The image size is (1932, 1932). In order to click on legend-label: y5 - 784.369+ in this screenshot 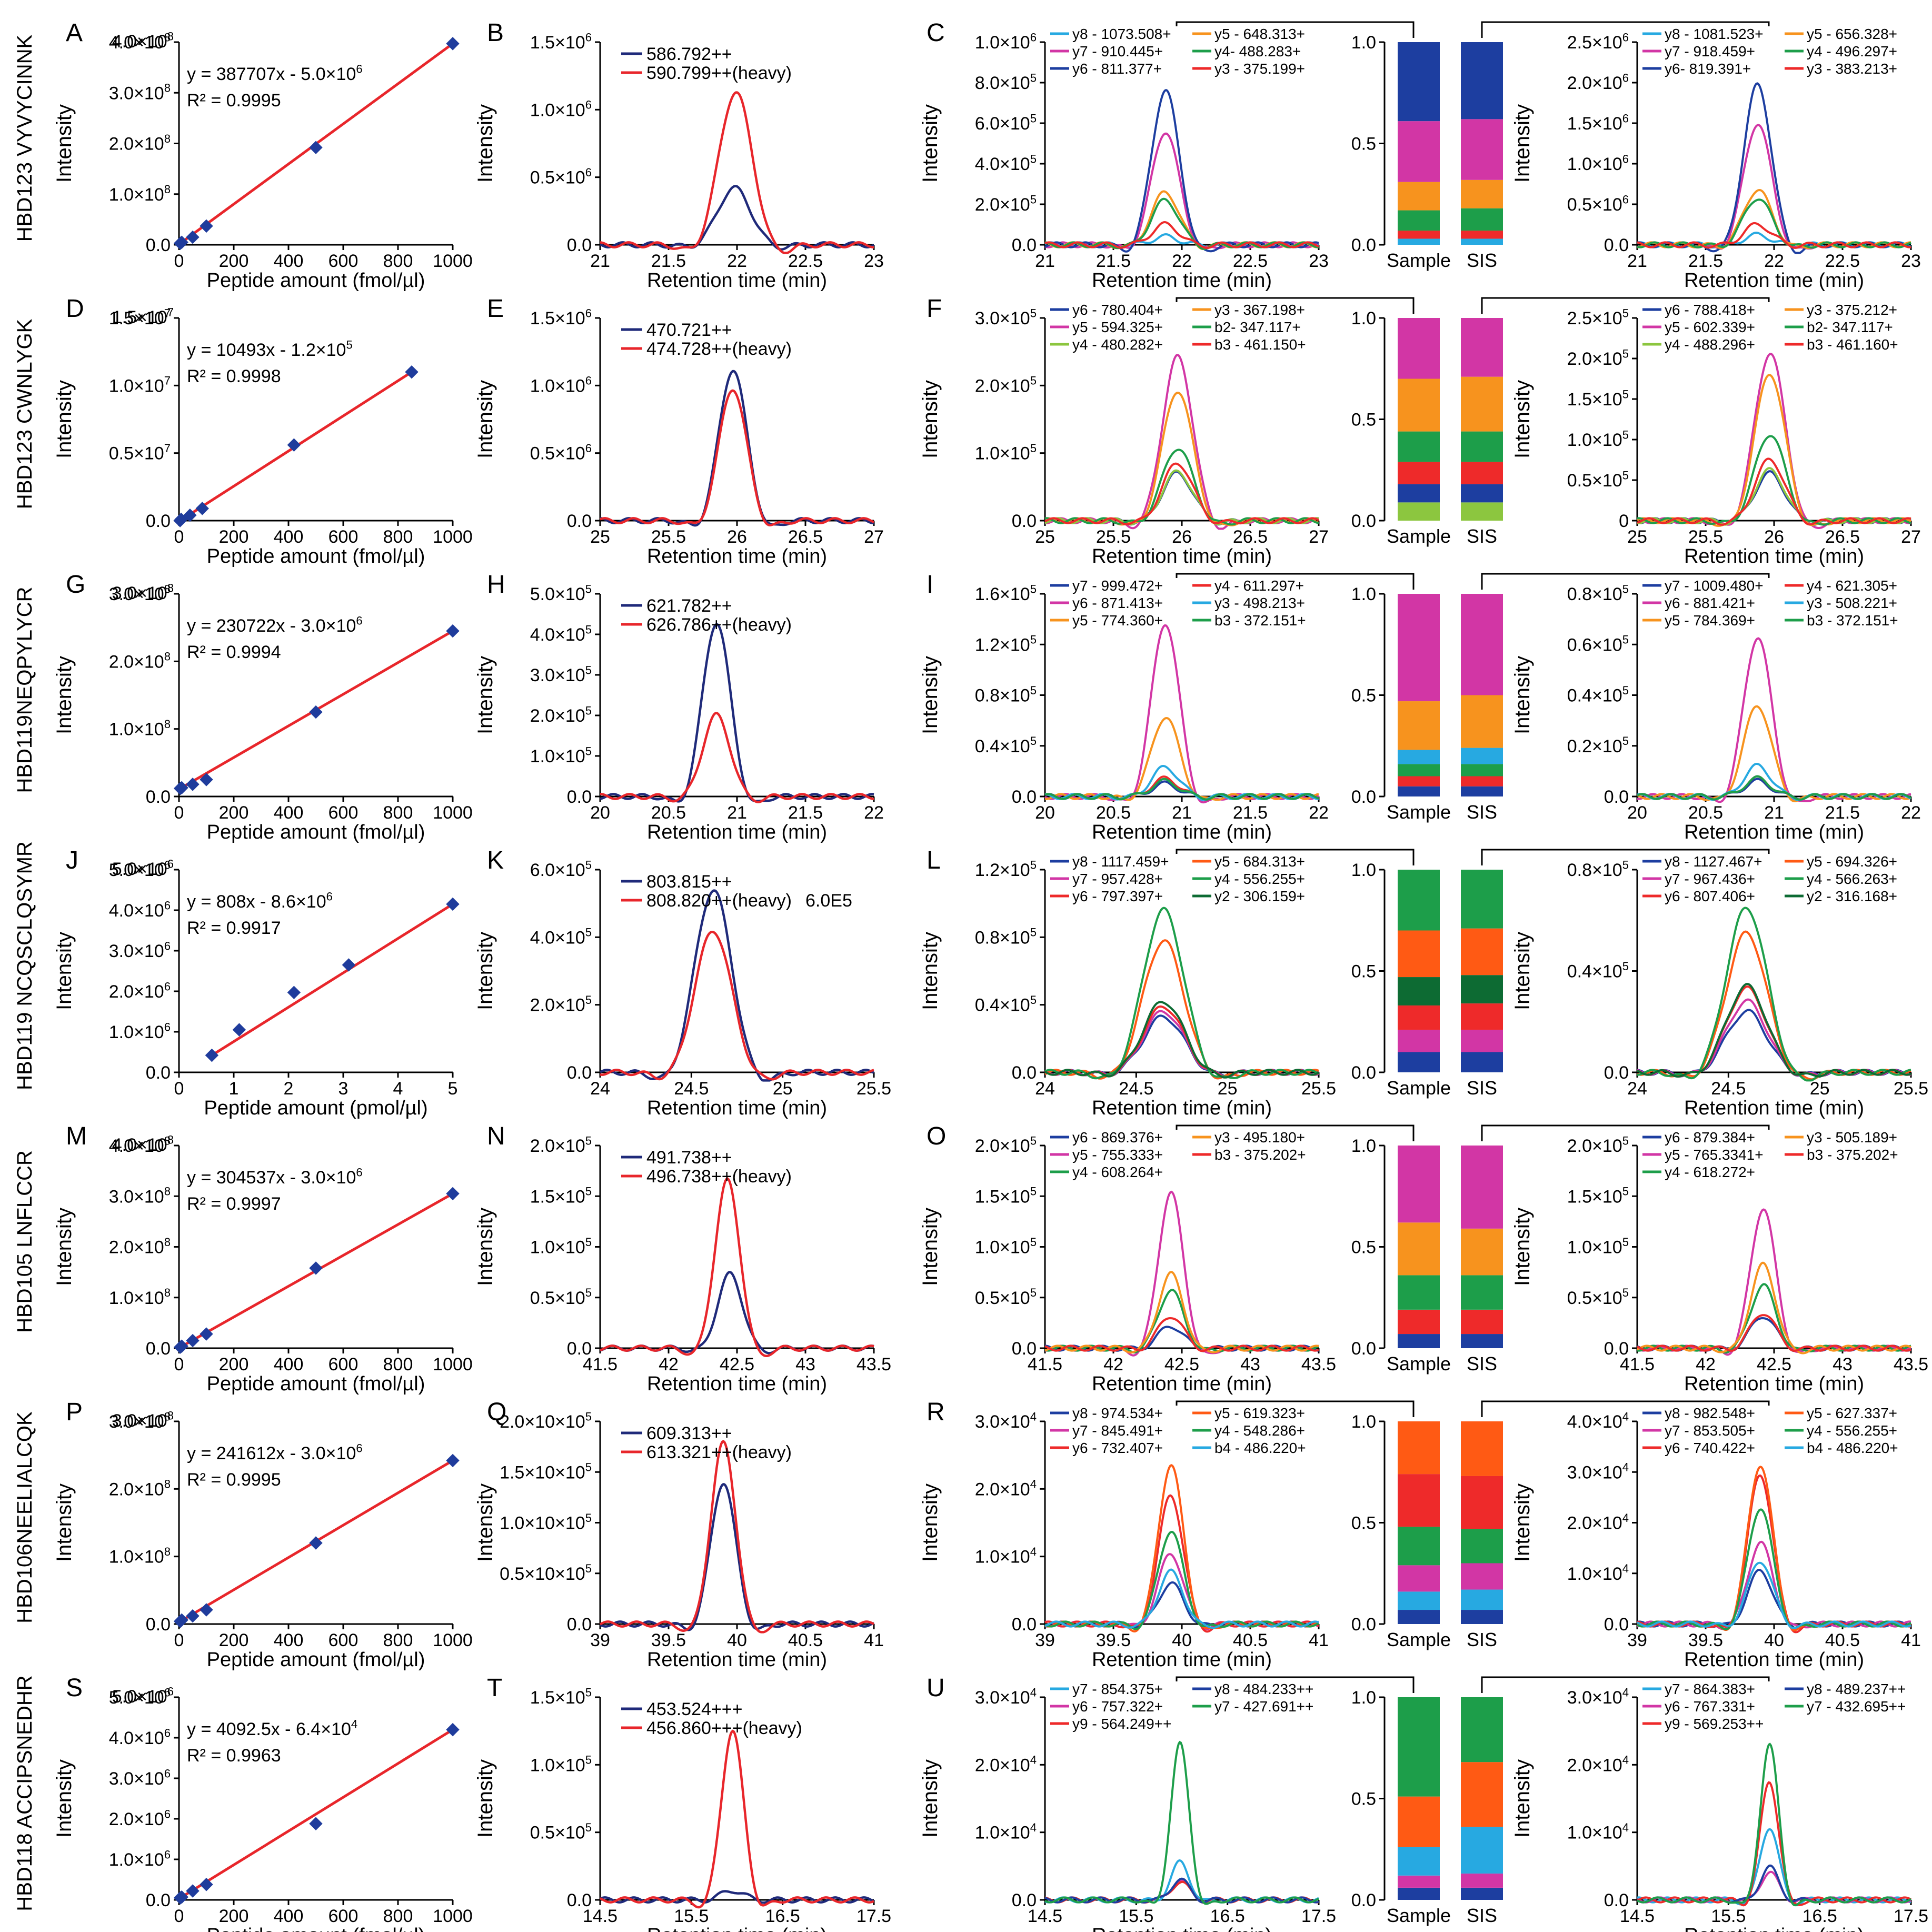, I will do `click(1710, 620)`.